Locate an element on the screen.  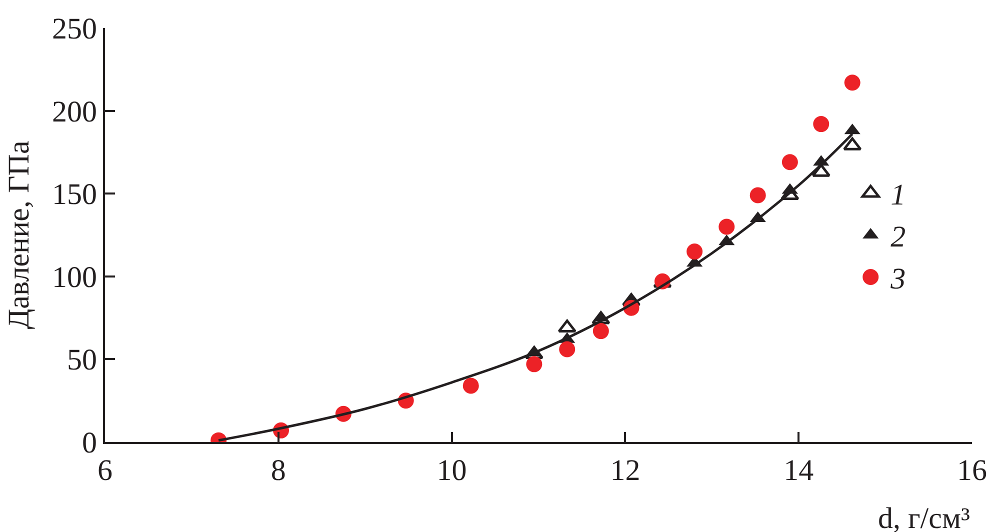
y-axis-title: Давление, ГПа is located at coordinates (19, 235).